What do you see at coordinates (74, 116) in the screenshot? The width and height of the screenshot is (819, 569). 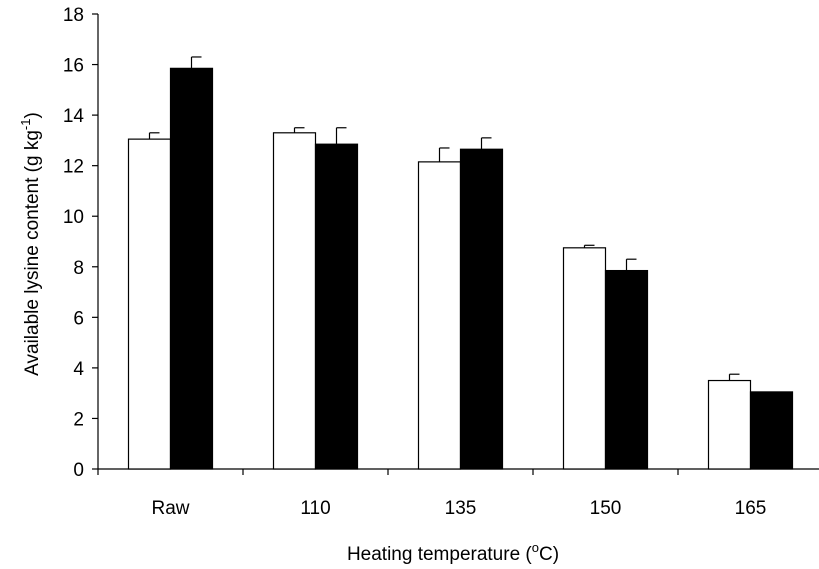 I see `y-tick-label: 14` at bounding box center [74, 116].